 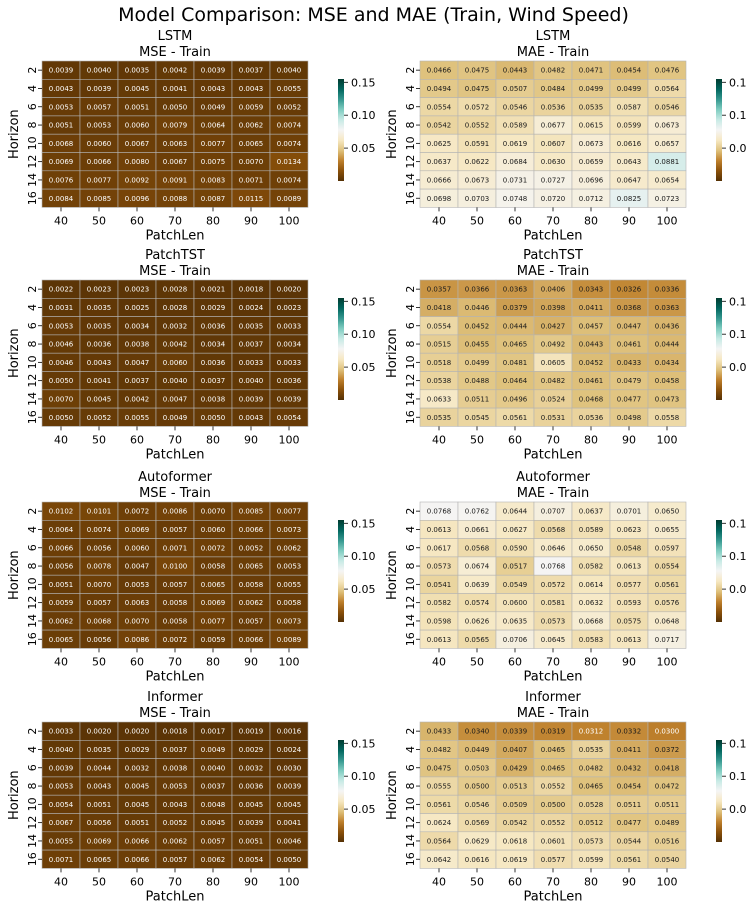 What do you see at coordinates (439, 881) in the screenshot?
I see `informer-mae-x-tick-label: 40` at bounding box center [439, 881].